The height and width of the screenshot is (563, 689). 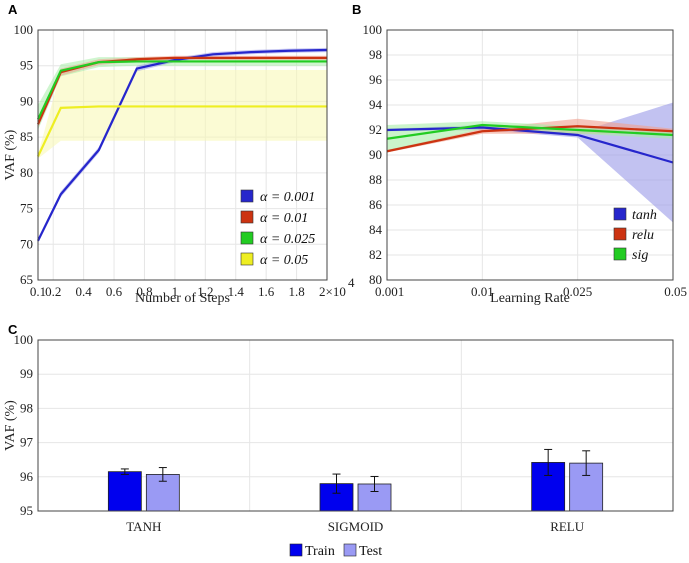 What do you see at coordinates (640, 255) in the screenshot?
I see `chart-b-legend-label-2: sig` at bounding box center [640, 255].